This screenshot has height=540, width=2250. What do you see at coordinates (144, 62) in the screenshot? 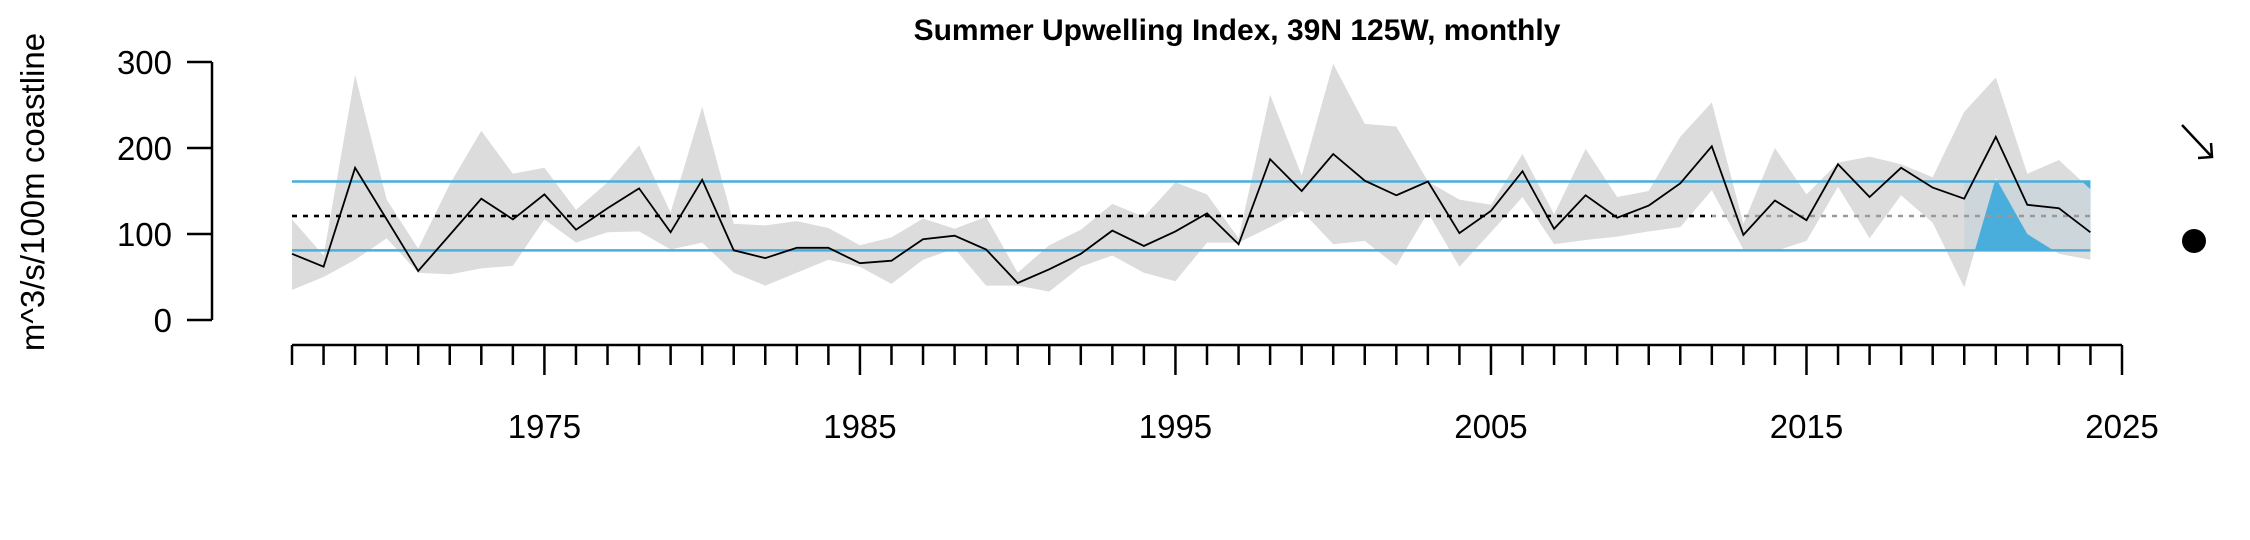
I see `y-tick-label: 300` at bounding box center [144, 62].